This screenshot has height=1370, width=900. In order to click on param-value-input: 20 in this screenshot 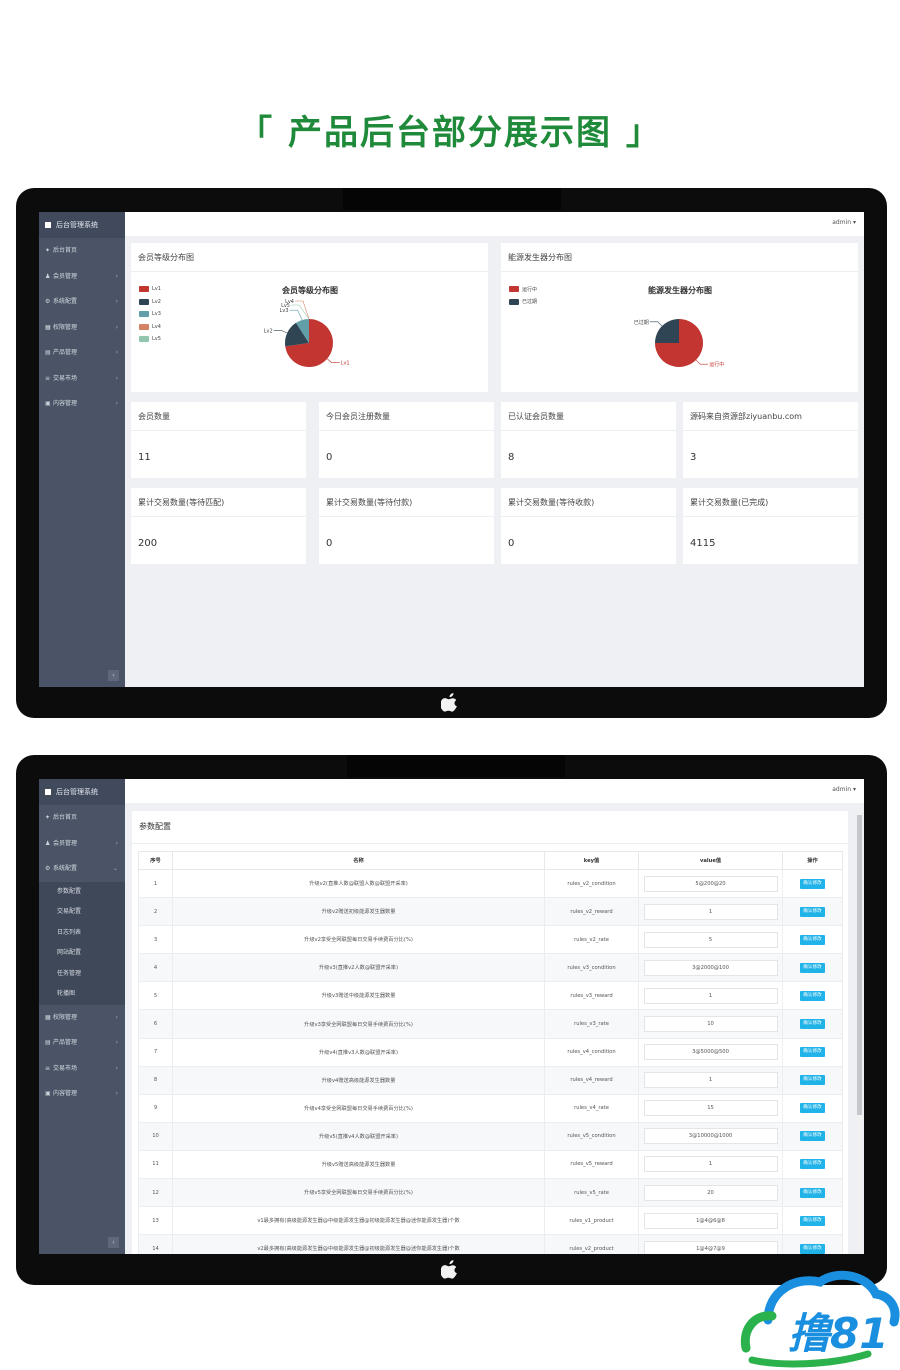, I will do `click(711, 1193)`.